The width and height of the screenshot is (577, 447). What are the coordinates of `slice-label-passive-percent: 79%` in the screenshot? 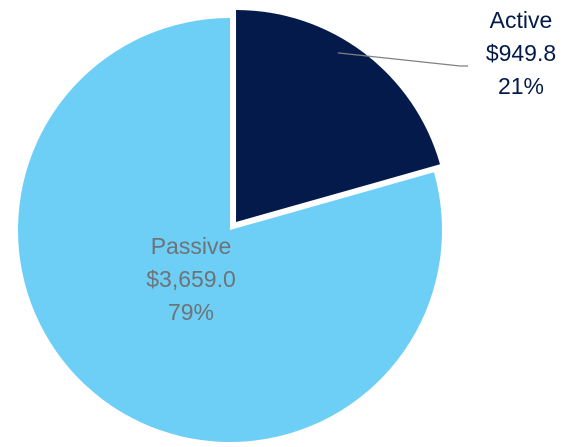 It's located at (191, 312).